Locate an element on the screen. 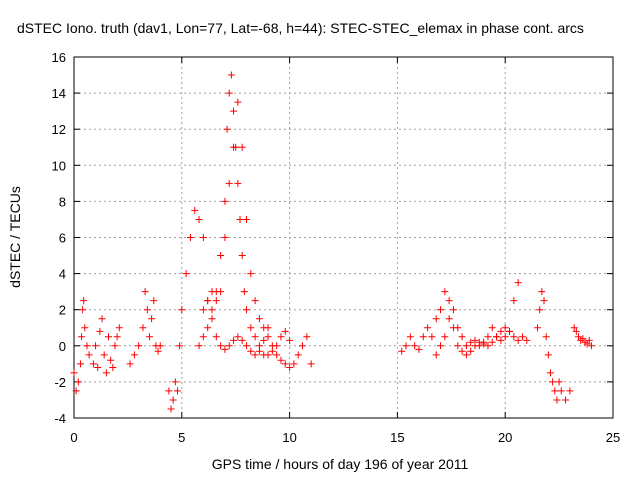 This screenshot has height=480, width=640. y-tick-label: 4 is located at coordinates (62, 274).